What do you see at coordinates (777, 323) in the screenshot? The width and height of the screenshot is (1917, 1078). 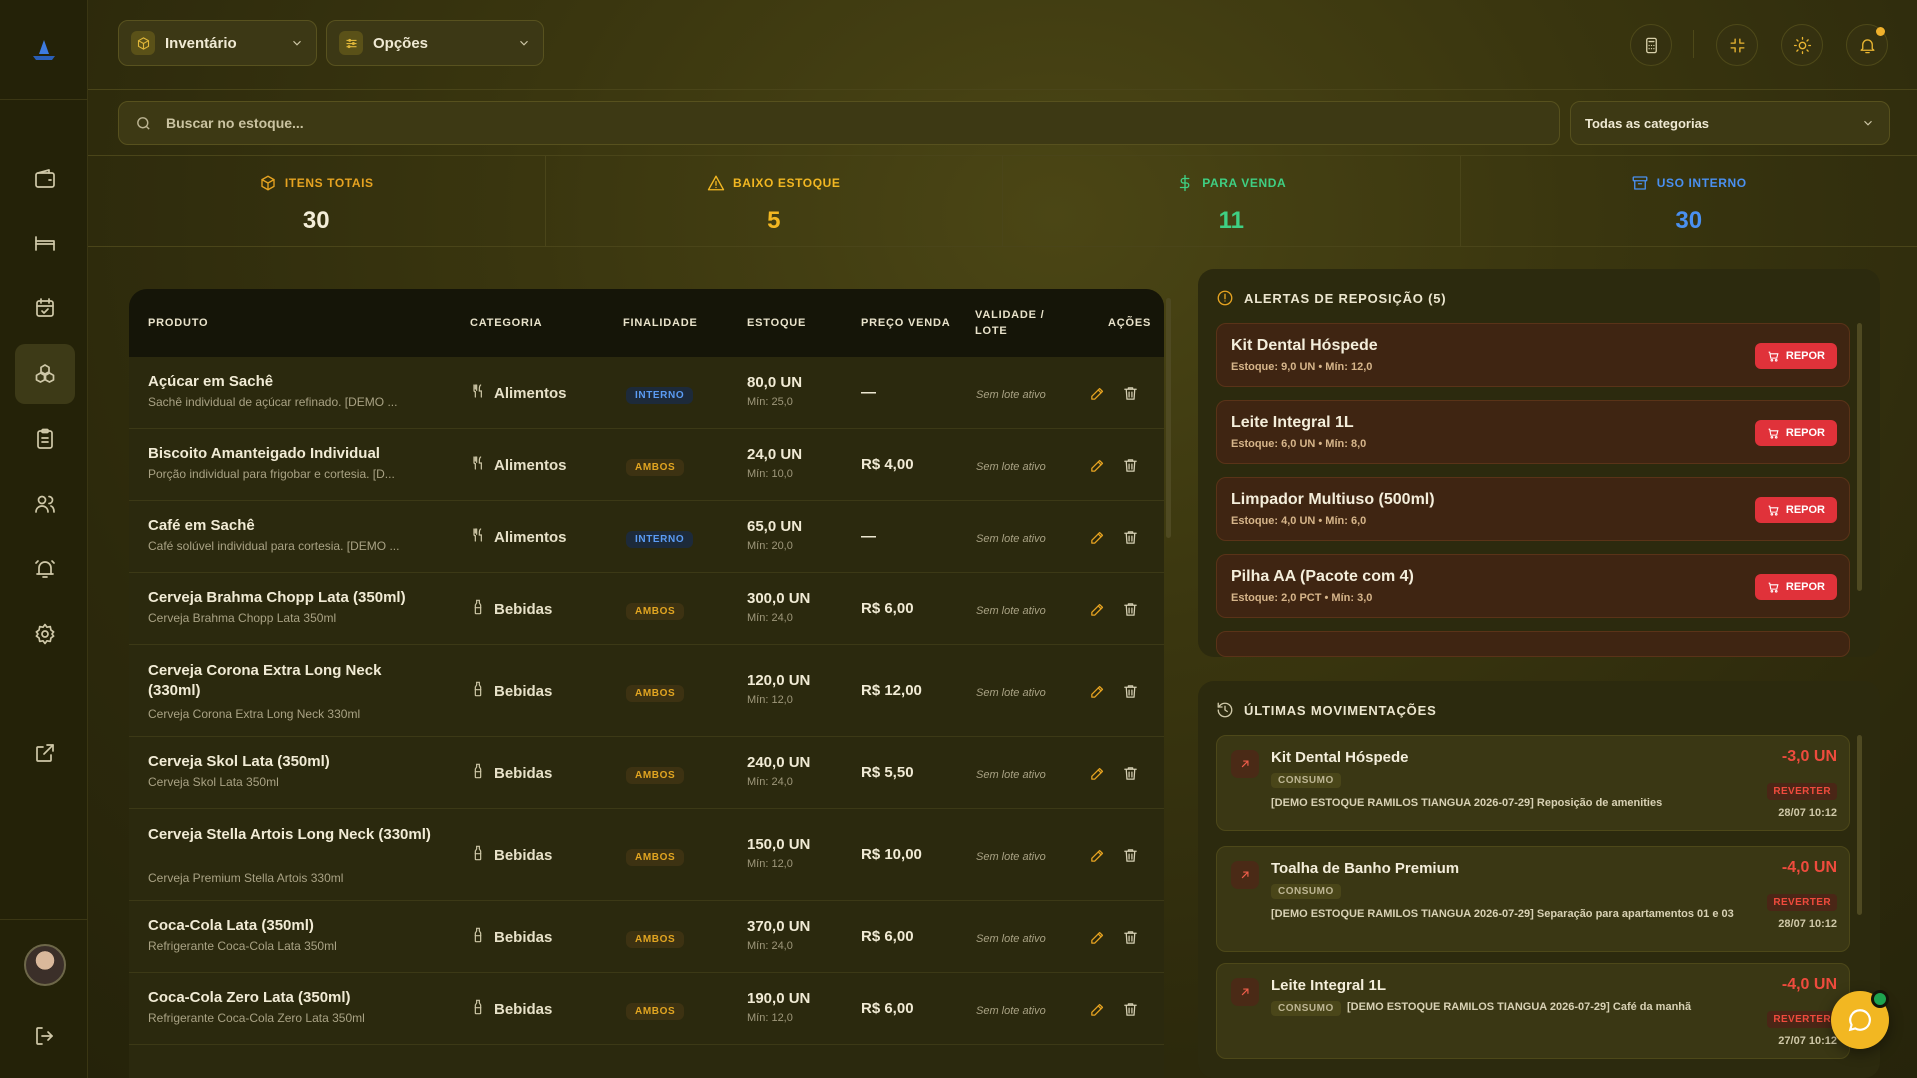 I see `header-estoque: ESTOQUE` at bounding box center [777, 323].